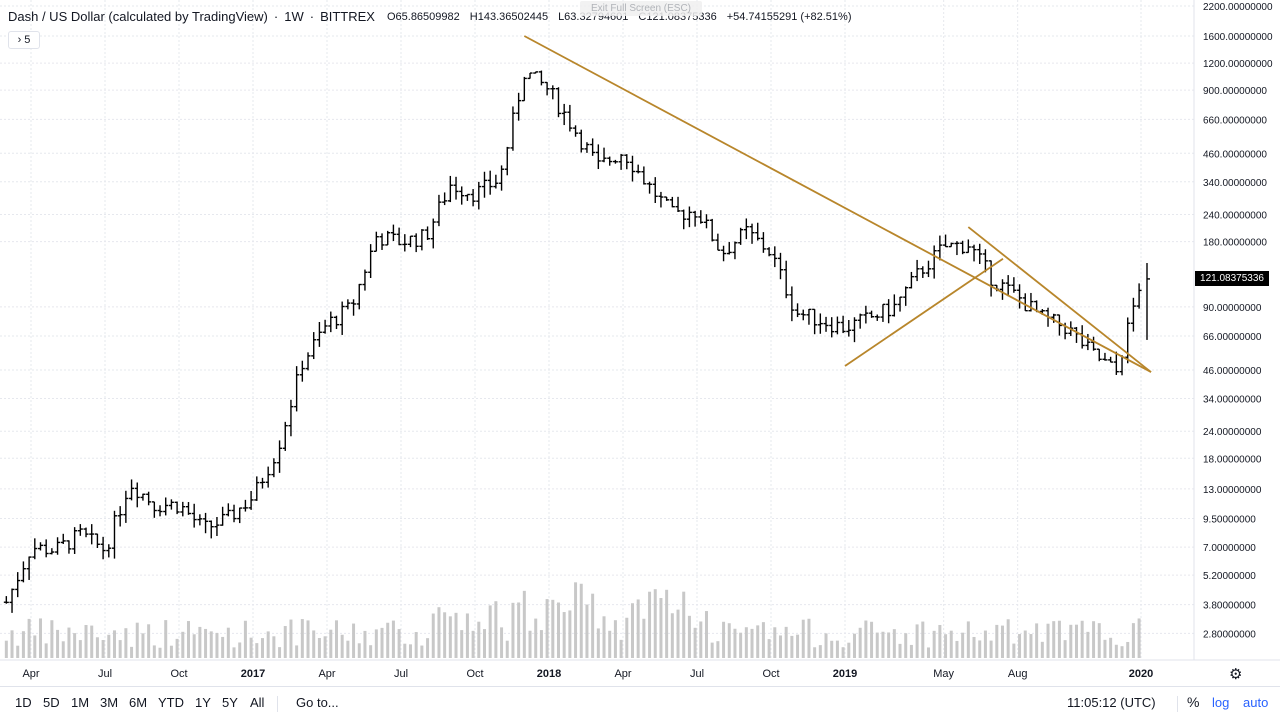 The image size is (1280, 721). What do you see at coordinates (257, 702) in the screenshot?
I see `range-all-button: All` at bounding box center [257, 702].